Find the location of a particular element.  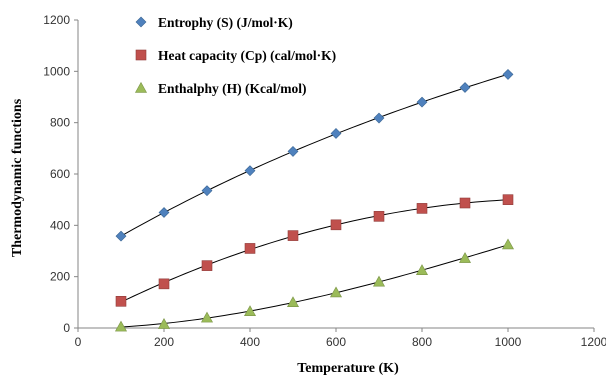

x-tick-label: 400 is located at coordinates (250, 342).